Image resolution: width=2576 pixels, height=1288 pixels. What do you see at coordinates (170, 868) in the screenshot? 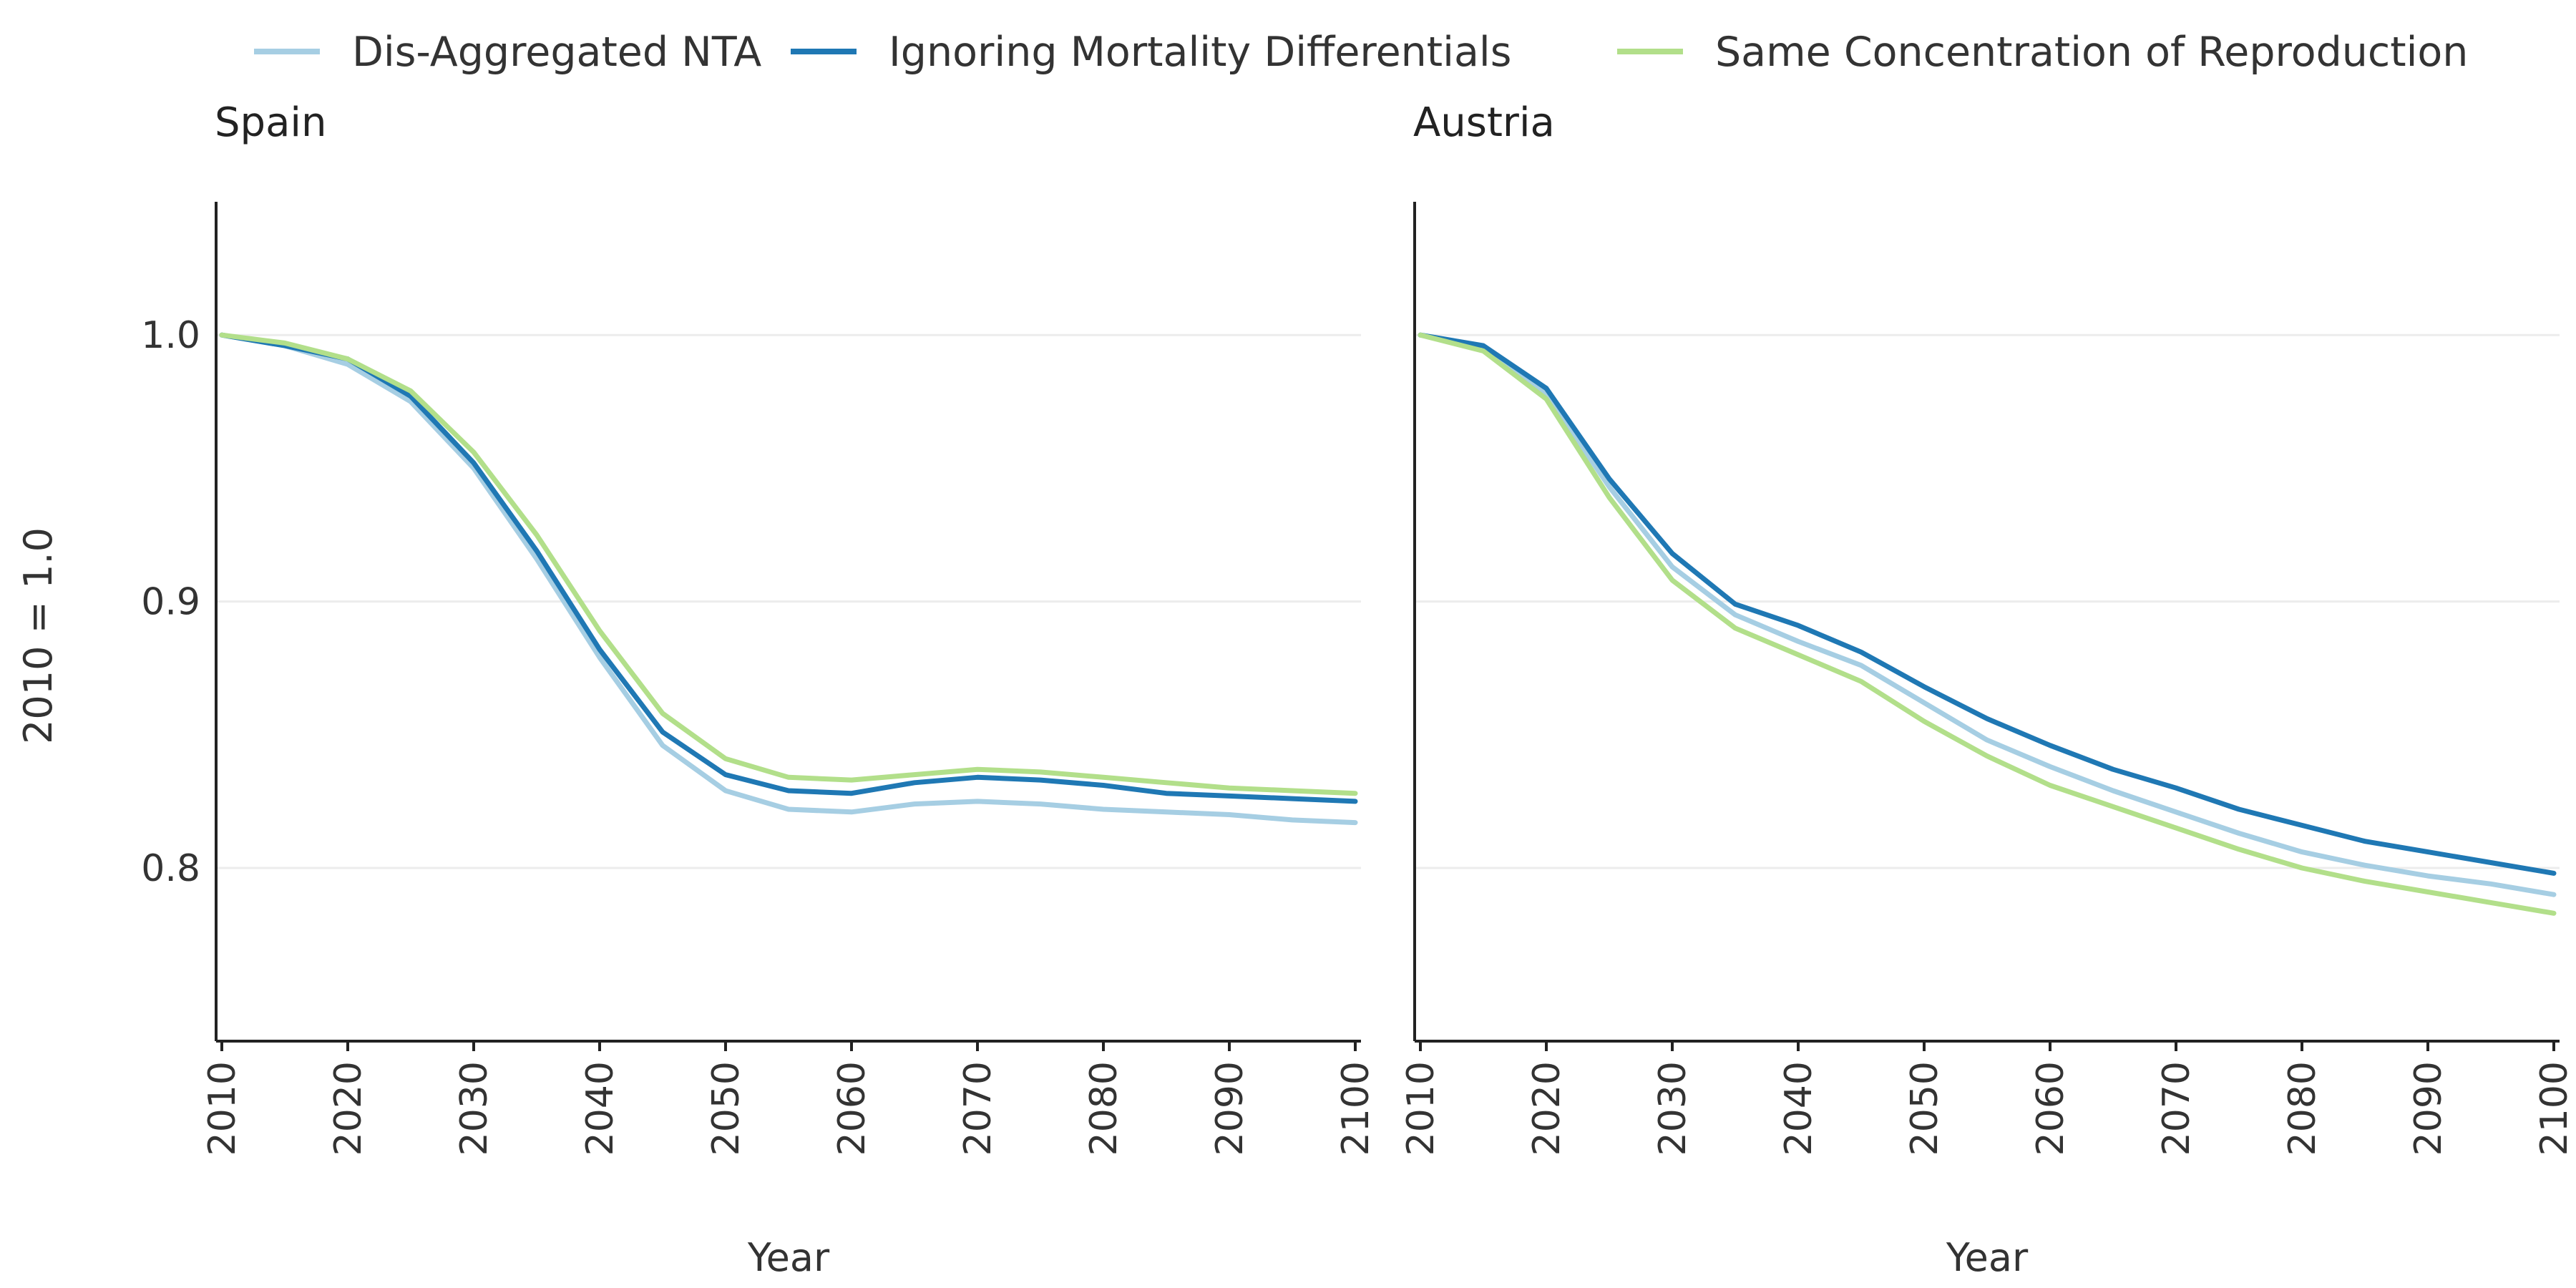
I see `y-tick-label: 0.8` at bounding box center [170, 868].